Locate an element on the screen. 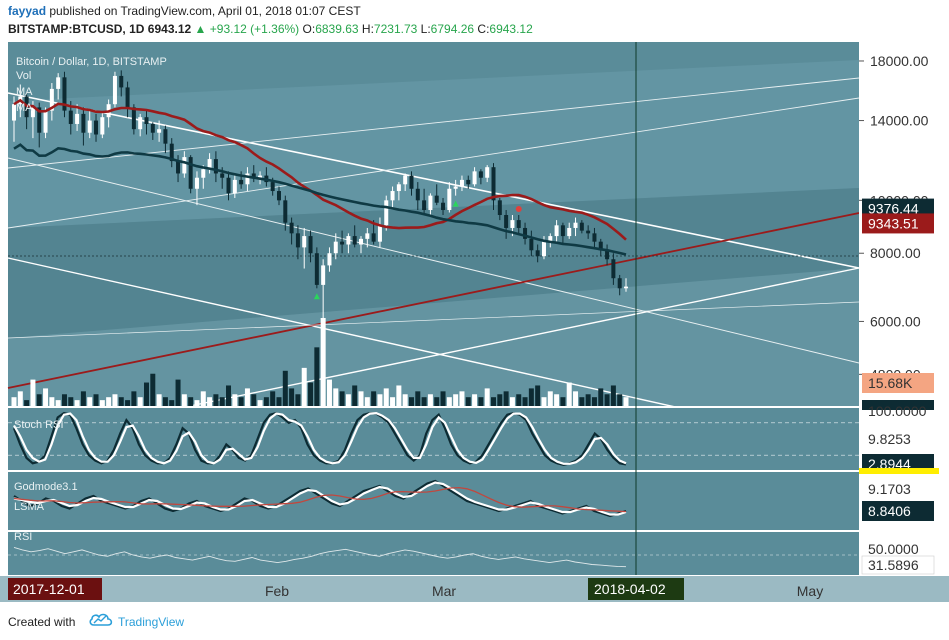  trendline-rising-top is located at coordinates (433, 123).